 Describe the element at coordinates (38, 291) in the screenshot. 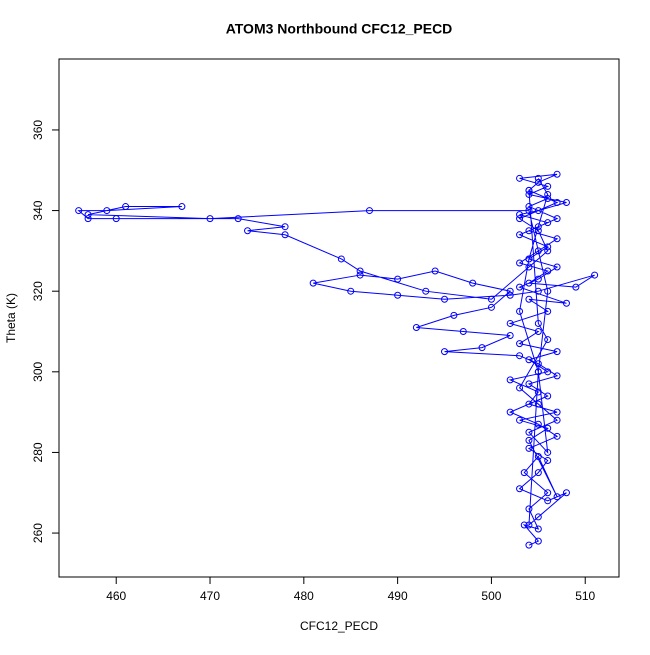

I see `y-tick-label: 320` at that location.